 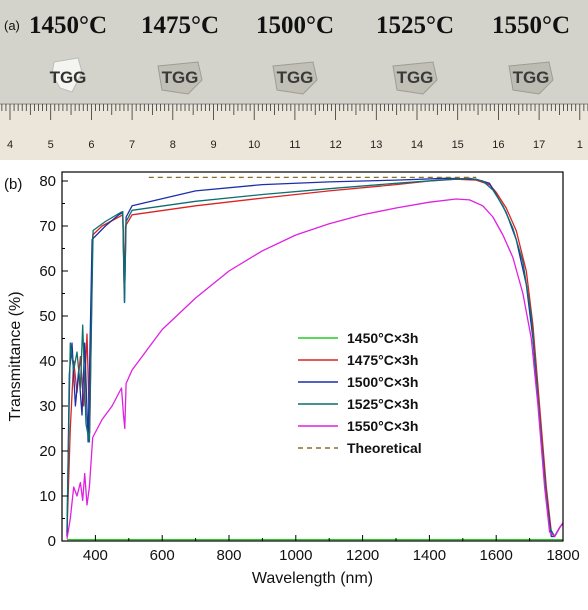 What do you see at coordinates (382, 382) in the screenshot?
I see `legend-label: 1500°C×3h` at bounding box center [382, 382].